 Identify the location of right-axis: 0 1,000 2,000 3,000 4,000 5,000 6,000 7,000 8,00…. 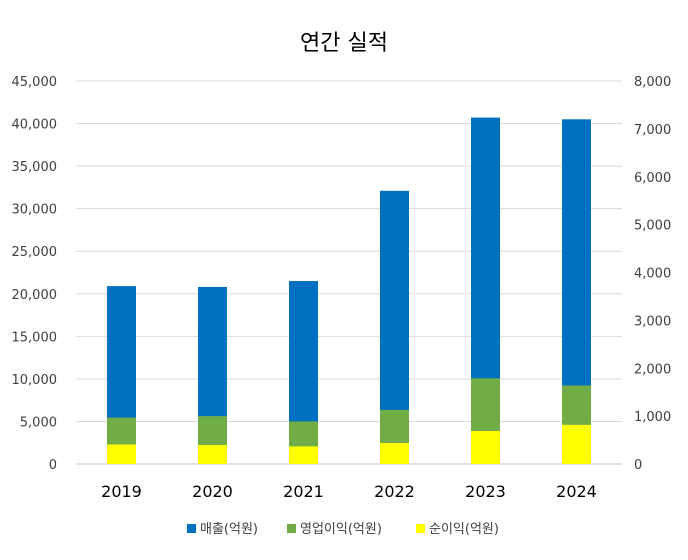
(652, 274).